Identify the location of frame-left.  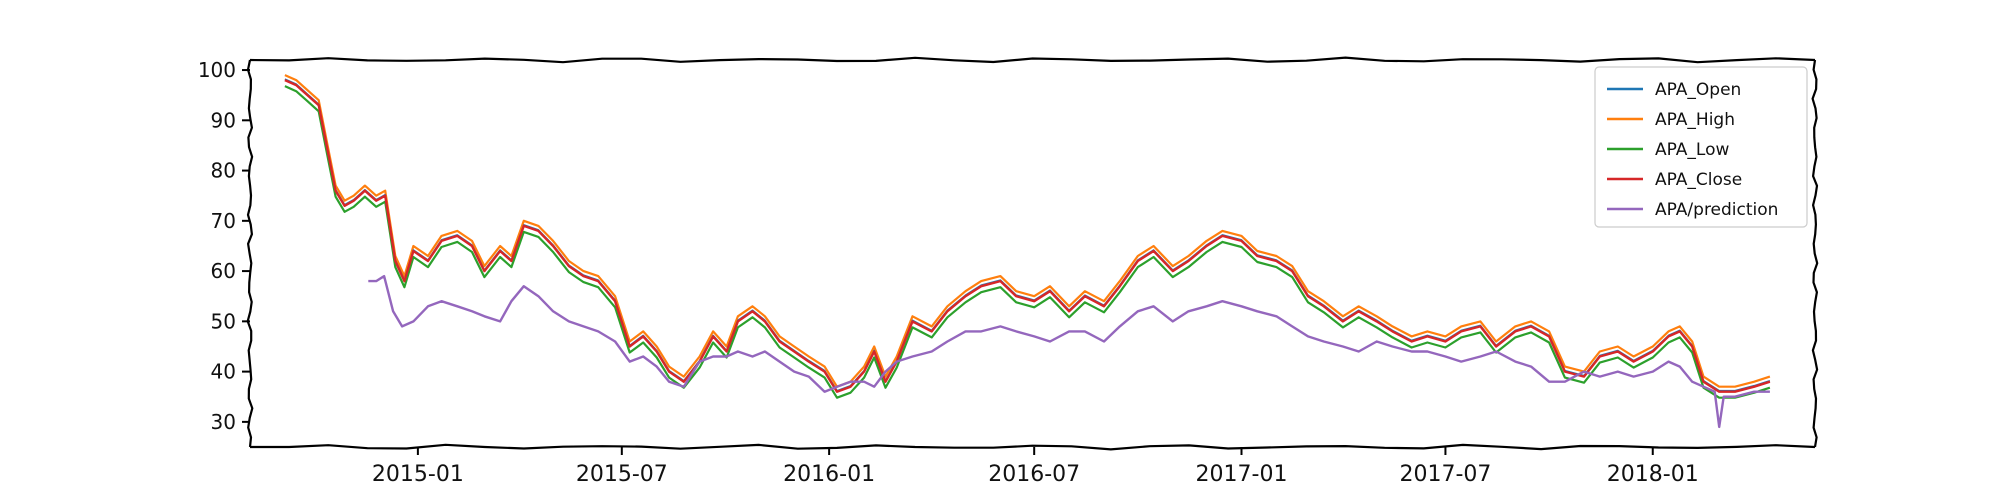
(250, 253).